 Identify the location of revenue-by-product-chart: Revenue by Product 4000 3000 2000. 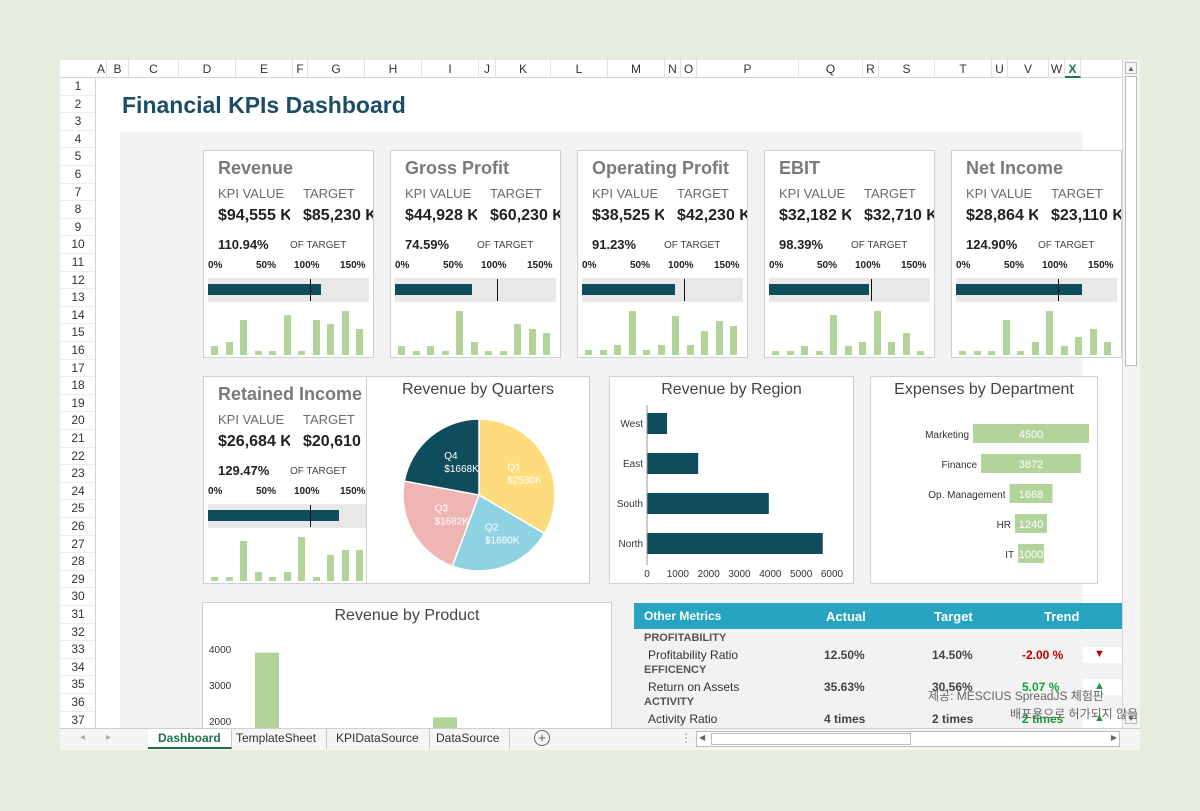
(407, 665).